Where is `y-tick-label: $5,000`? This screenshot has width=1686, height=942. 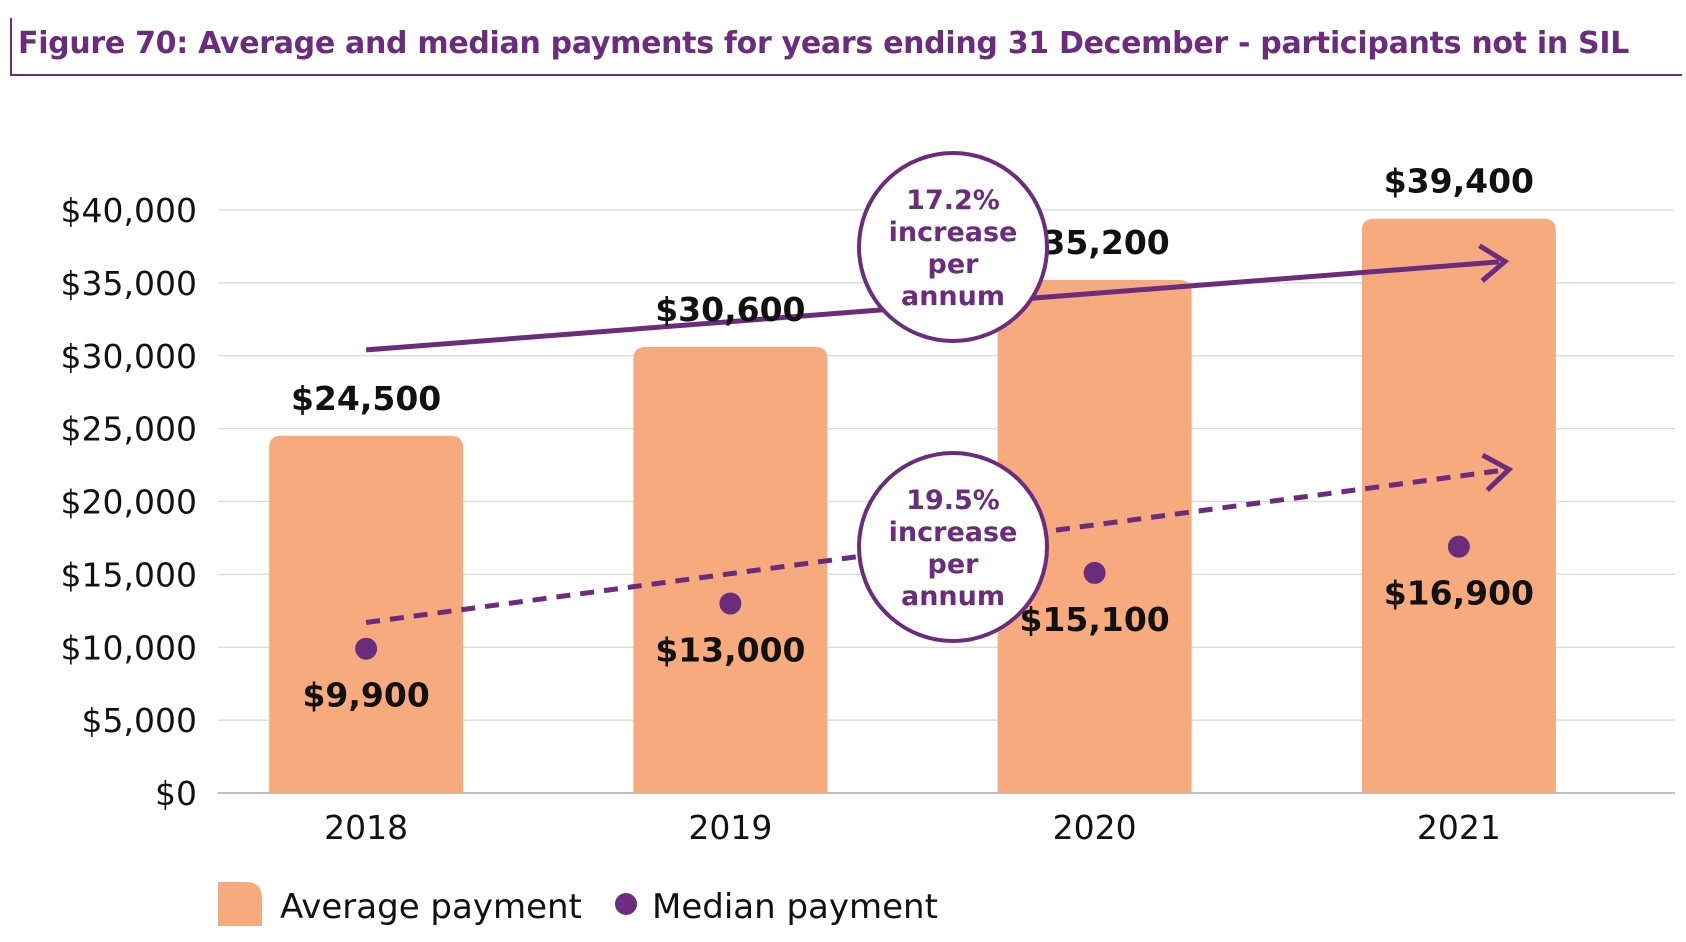
y-tick-label: $5,000 is located at coordinates (139, 720).